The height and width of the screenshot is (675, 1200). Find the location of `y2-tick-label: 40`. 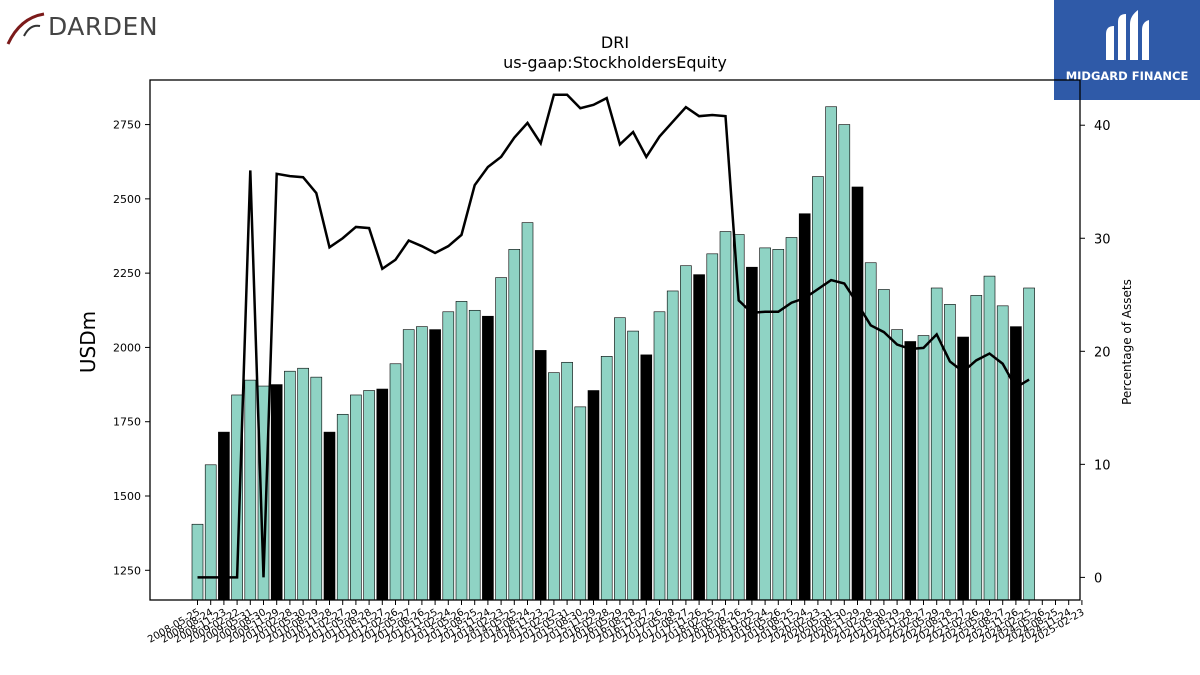

y2-tick-label: 40 is located at coordinates (1102, 126).